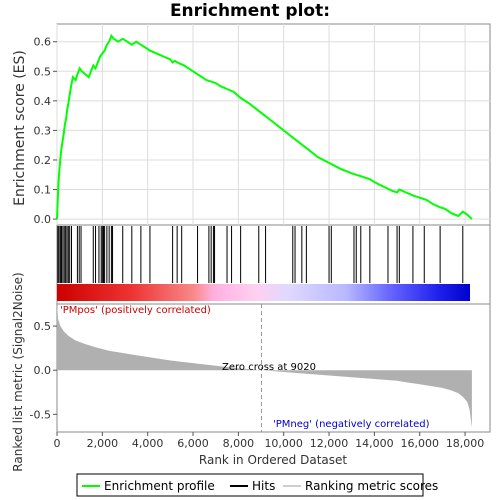  I want to click on es-tick-label: 0.5, so click(43, 71).